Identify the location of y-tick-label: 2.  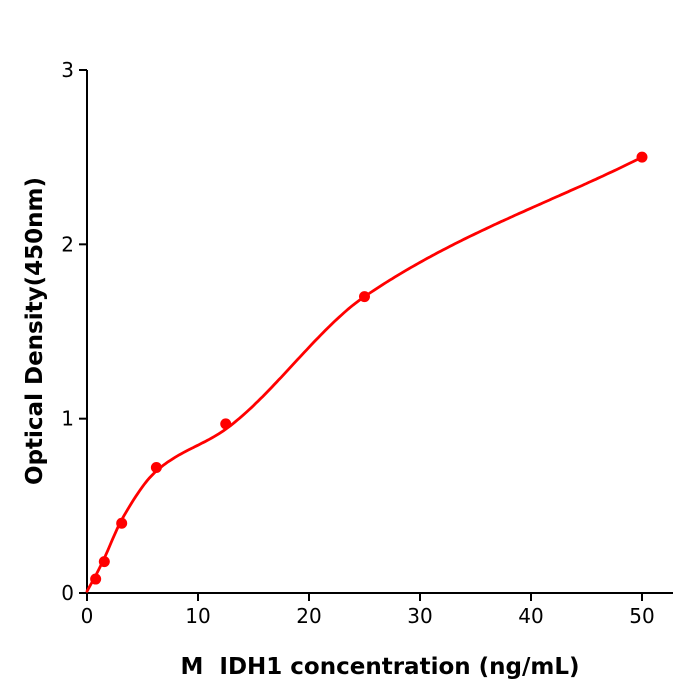
(67, 244).